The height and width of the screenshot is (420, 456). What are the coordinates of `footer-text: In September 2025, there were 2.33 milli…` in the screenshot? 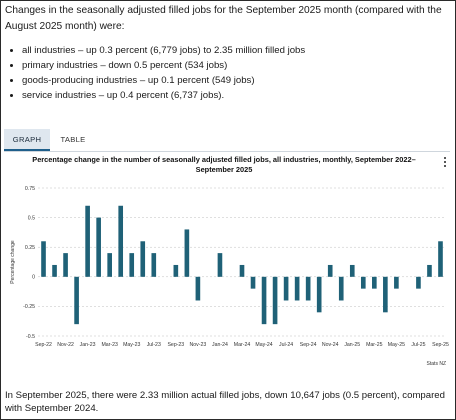 It's located at (225, 402).